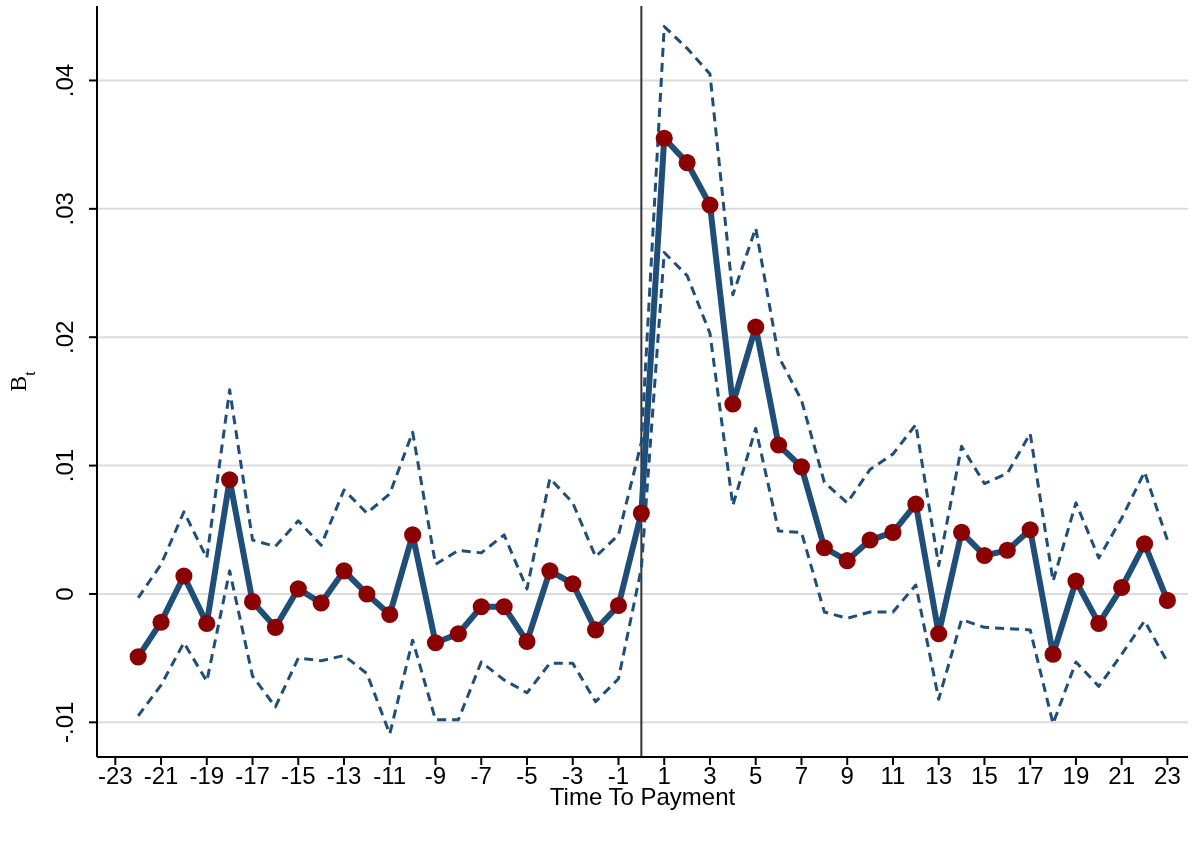 This screenshot has width=1197, height=843. What do you see at coordinates (344, 776) in the screenshot?
I see `x-tick-label: -13` at bounding box center [344, 776].